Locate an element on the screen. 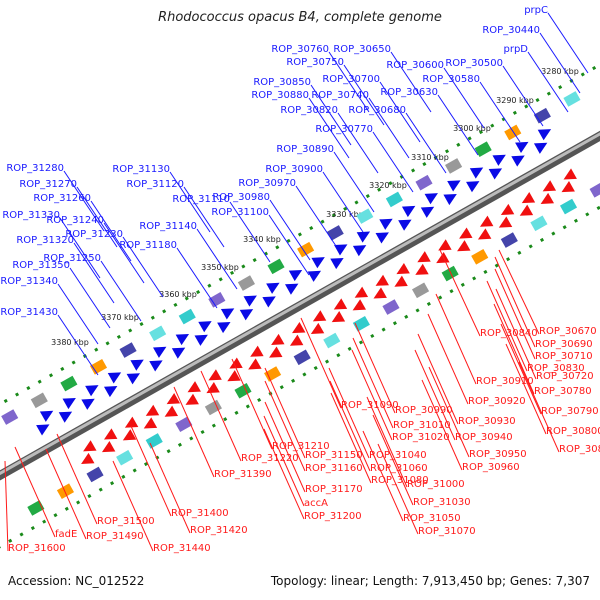 The width and height of the screenshot is (600, 600). reverse-gene-label: ROP_31490 is located at coordinates (115, 536).